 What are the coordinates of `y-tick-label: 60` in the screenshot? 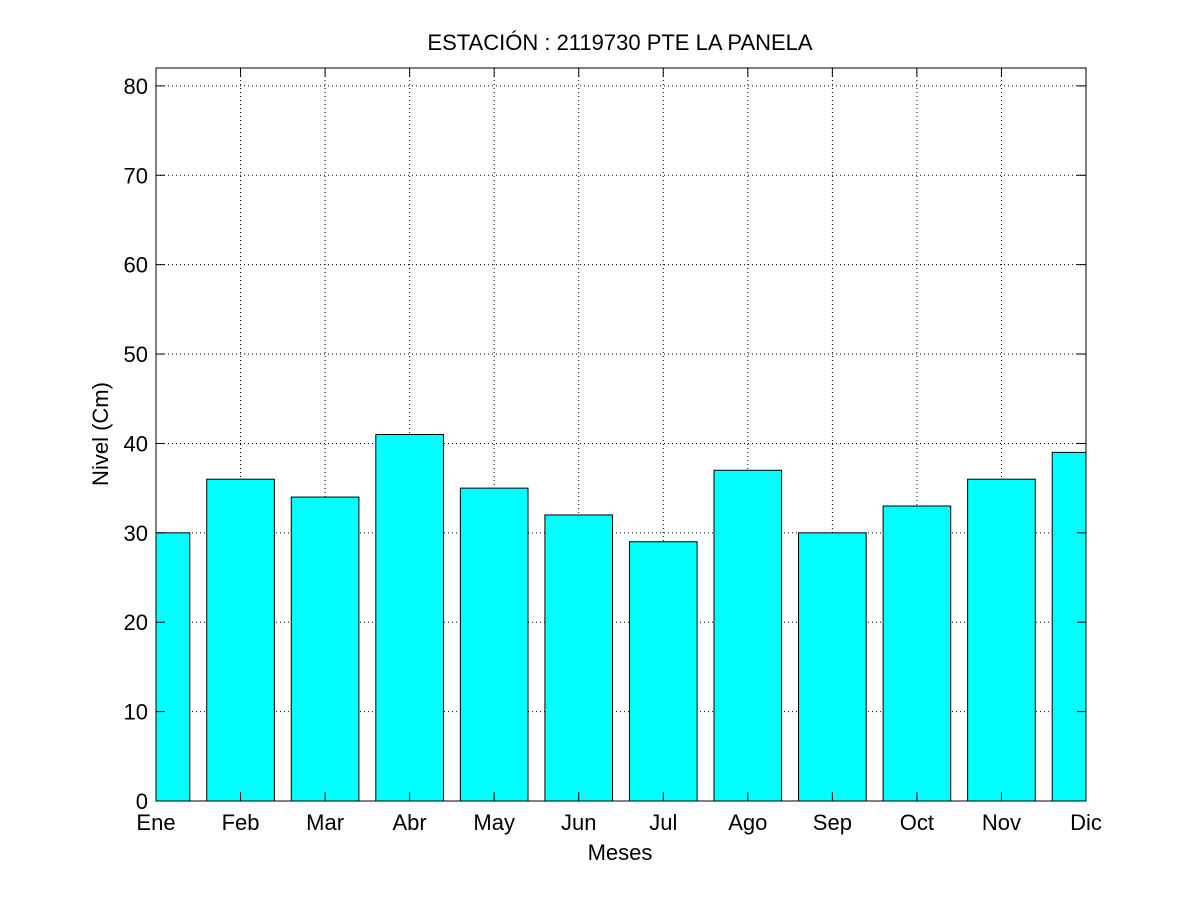 It's located at (136, 265).